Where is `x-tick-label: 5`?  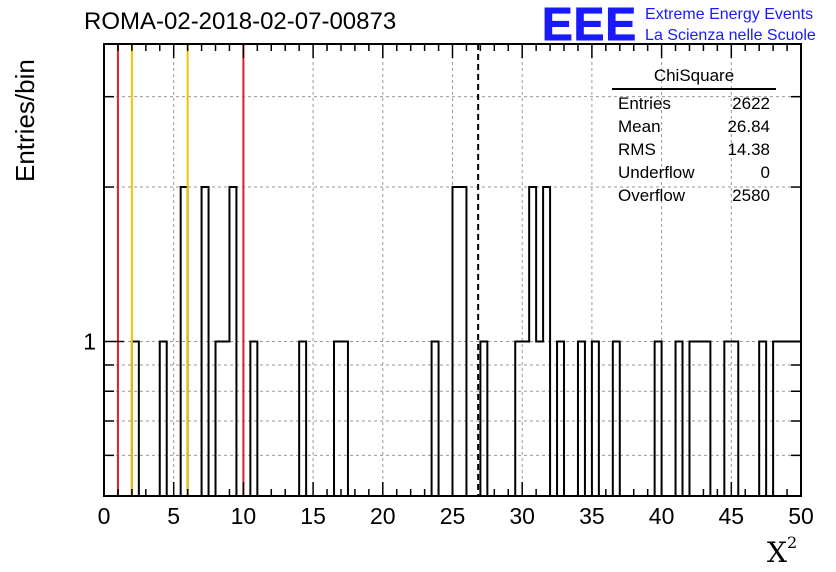 x-tick-label: 5 is located at coordinates (173, 516).